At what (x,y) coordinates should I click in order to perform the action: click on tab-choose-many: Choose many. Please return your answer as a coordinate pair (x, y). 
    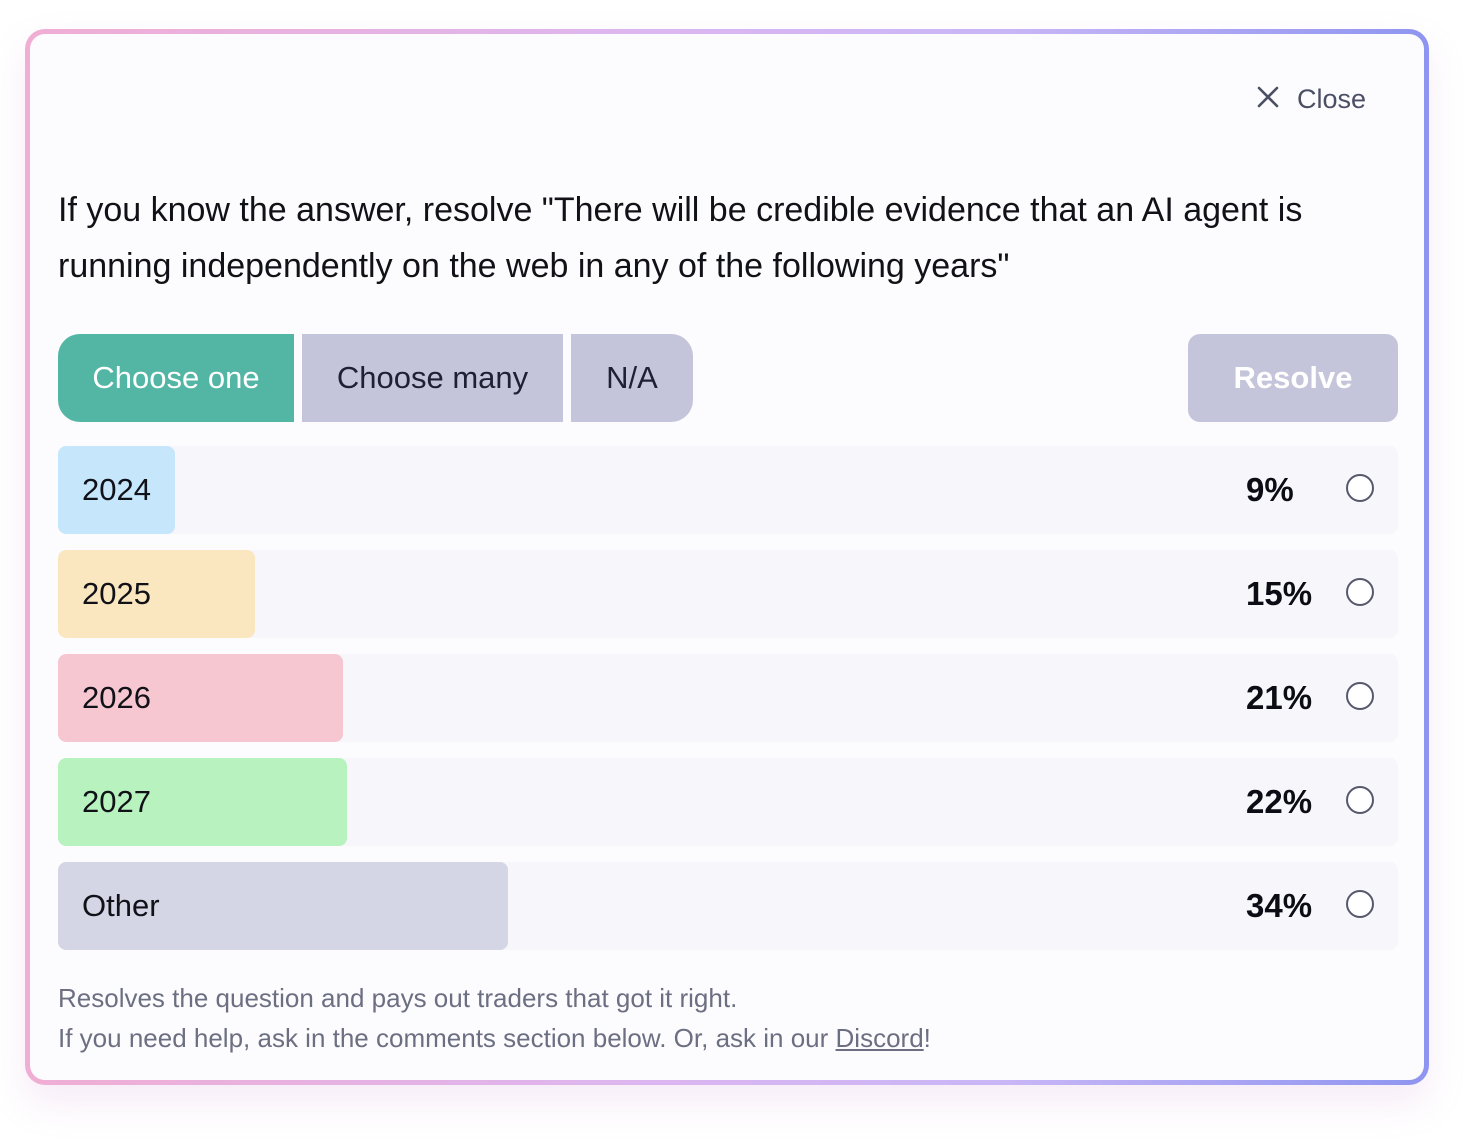
    Looking at the image, I should click on (432, 378).